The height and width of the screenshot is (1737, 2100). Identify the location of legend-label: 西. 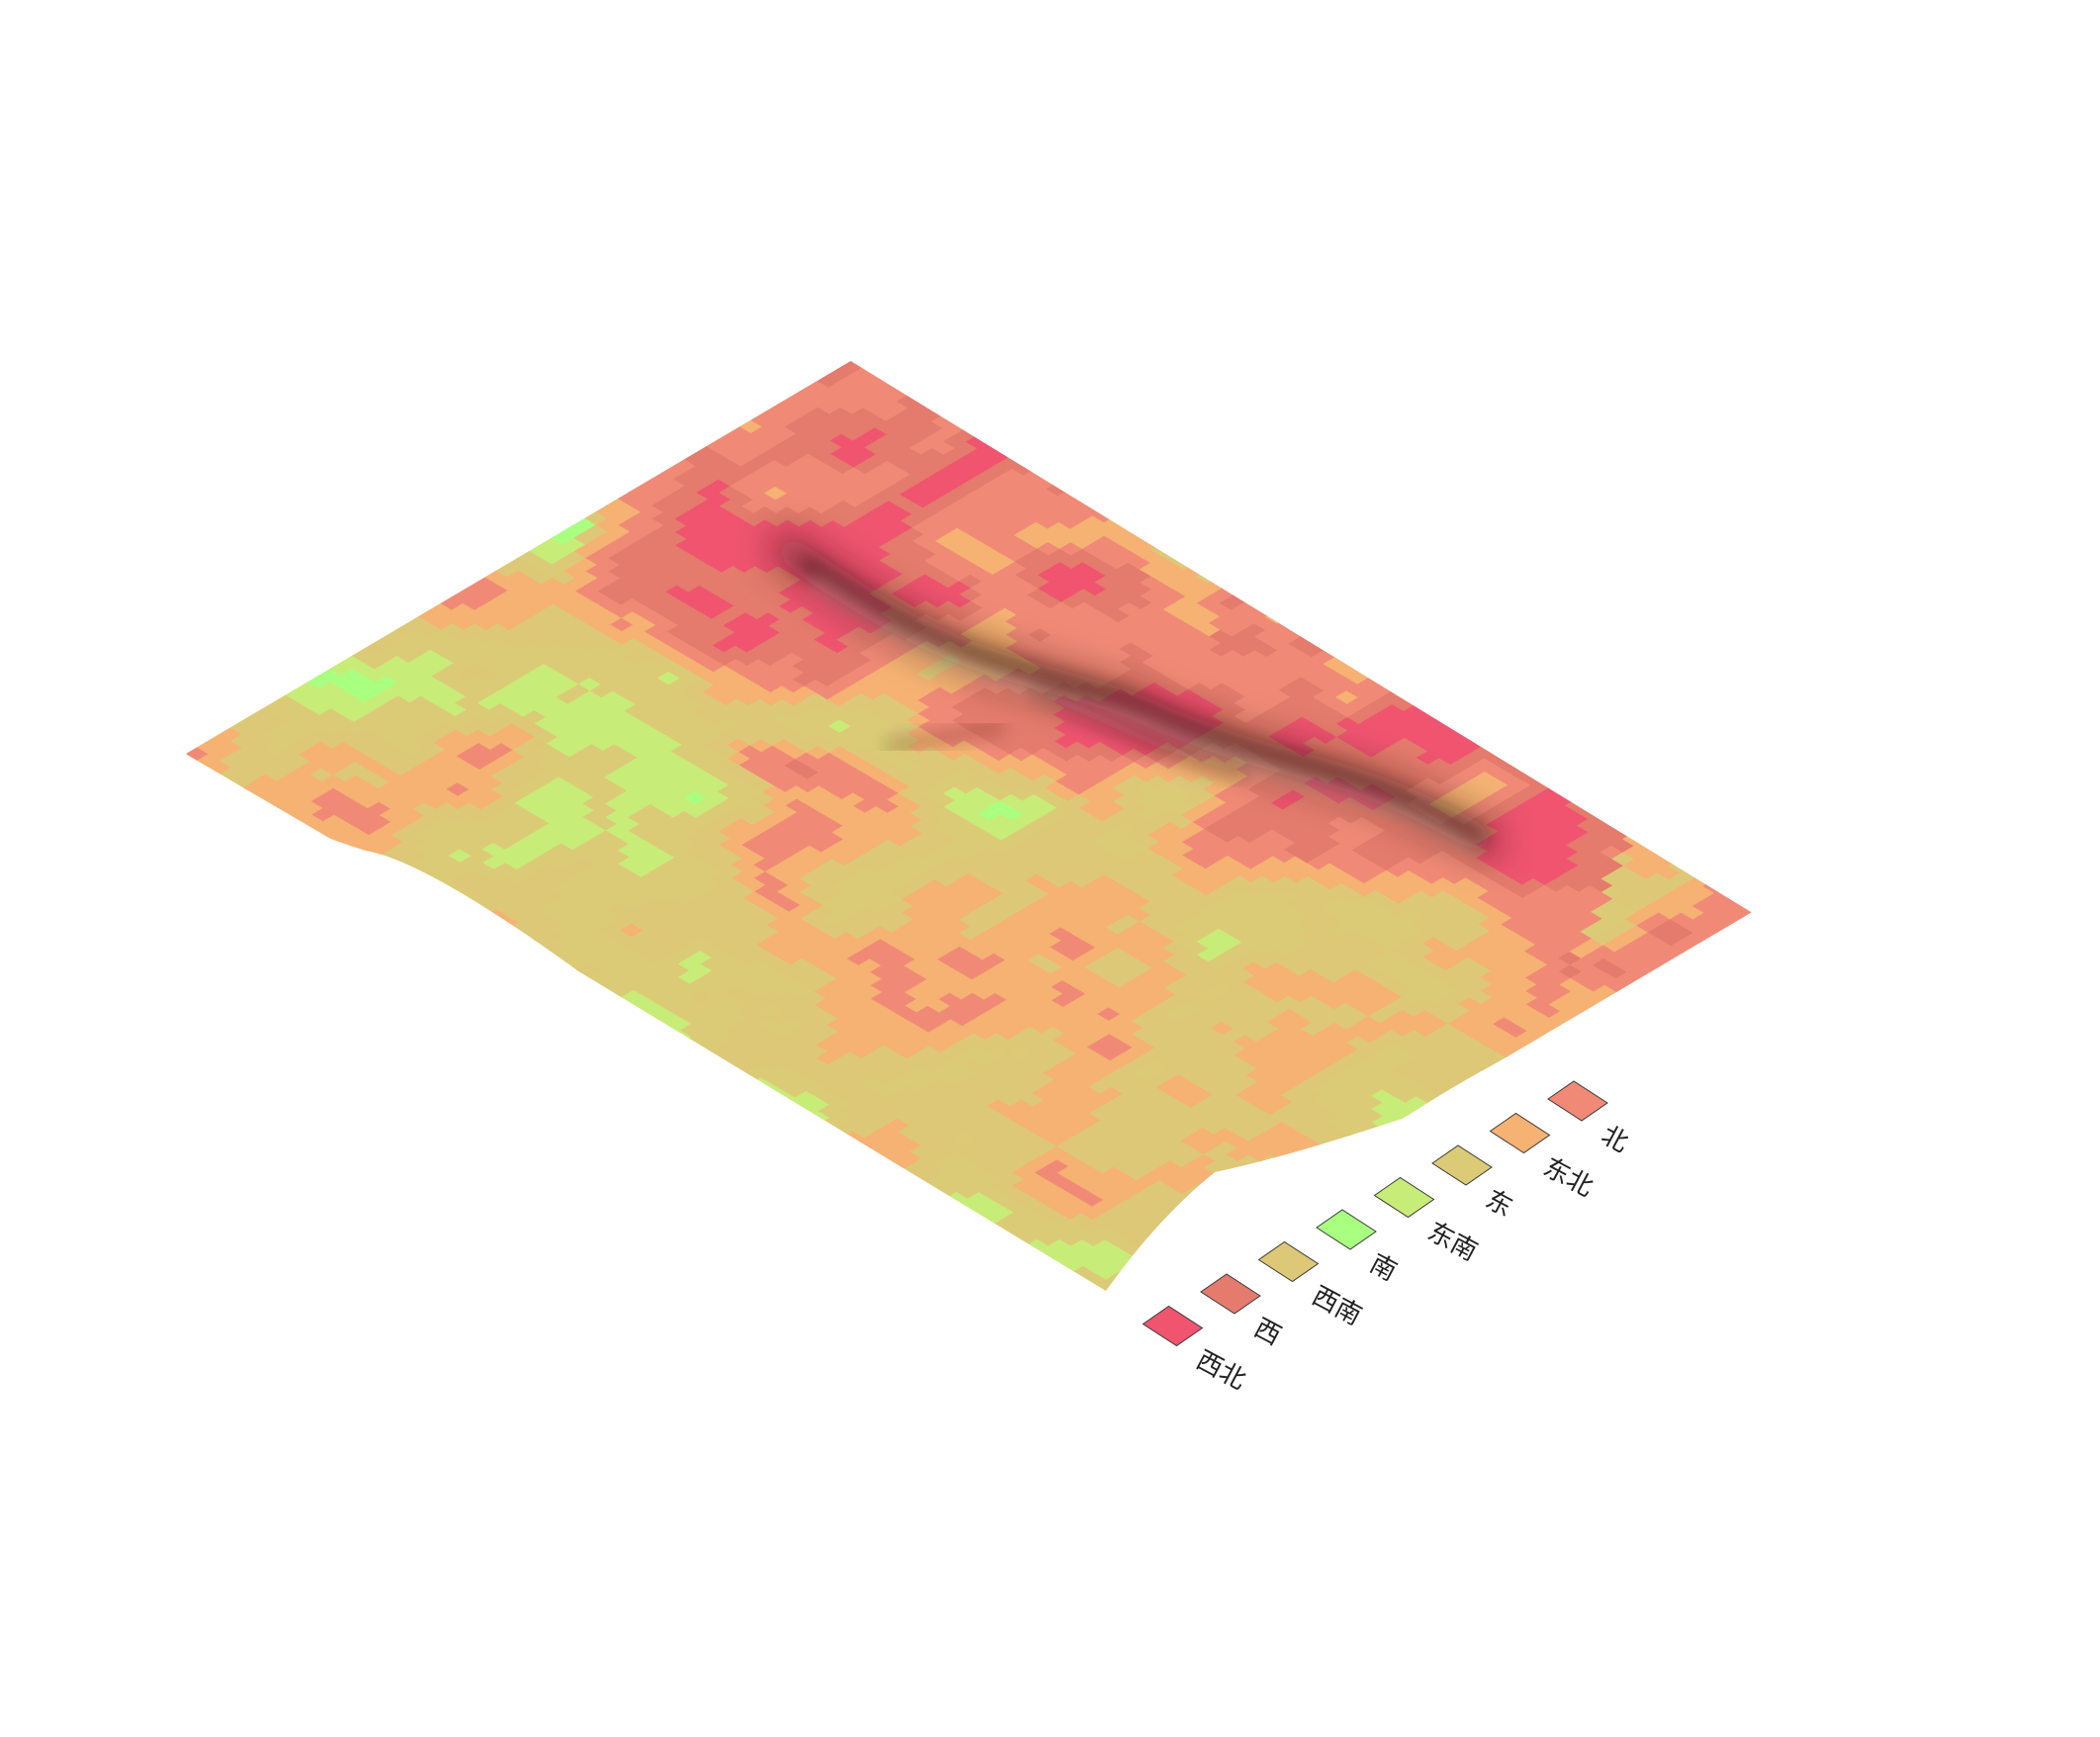
(1267, 1333).